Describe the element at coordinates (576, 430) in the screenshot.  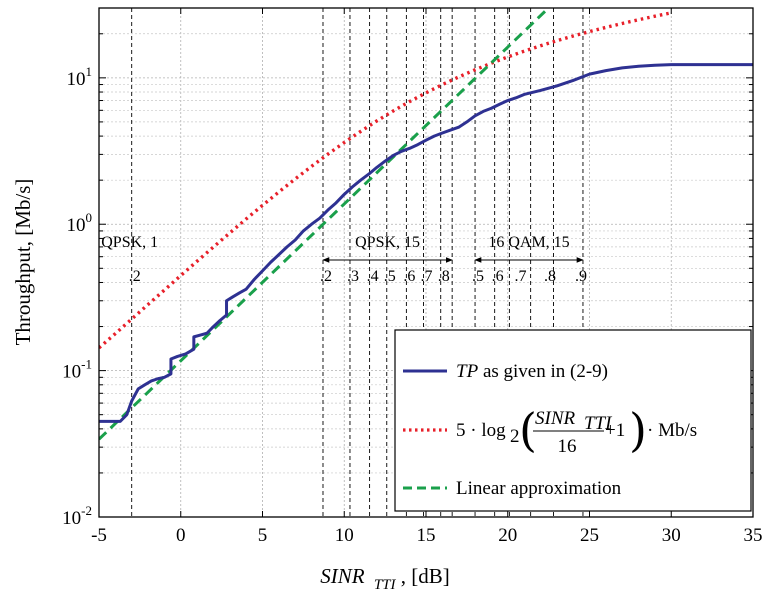
I see `legend-label-shannon: 5 · log 2 ( SINR TTI 16 +1 ) · Mb/s` at that location.